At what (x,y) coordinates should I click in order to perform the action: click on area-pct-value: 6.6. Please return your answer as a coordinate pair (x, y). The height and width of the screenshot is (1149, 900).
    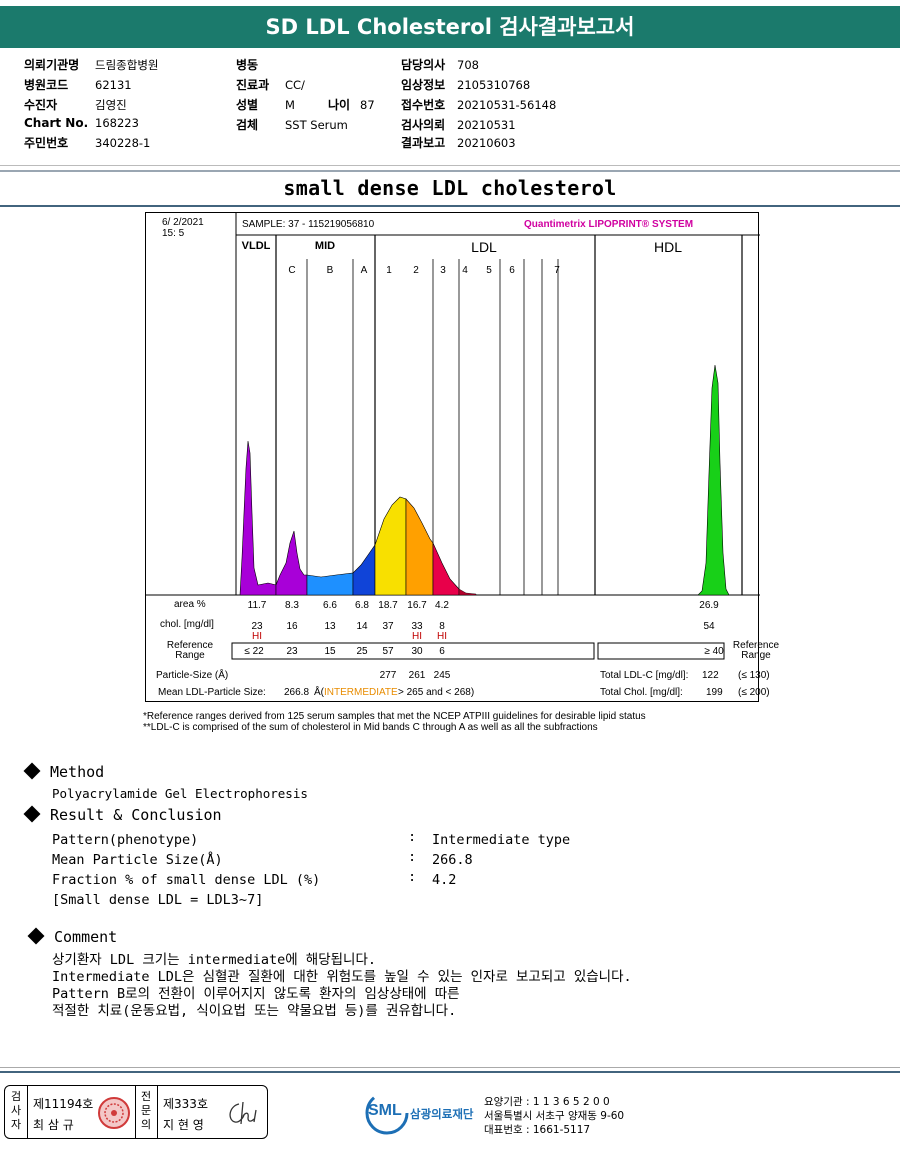
    Looking at the image, I should click on (330, 605).